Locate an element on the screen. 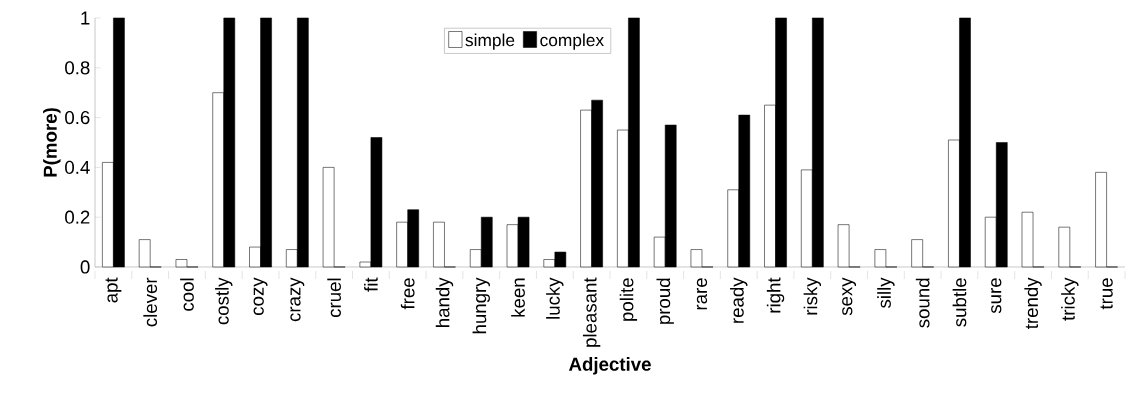 The image size is (1138, 402). x-tick-label: silly is located at coordinates (886, 292).